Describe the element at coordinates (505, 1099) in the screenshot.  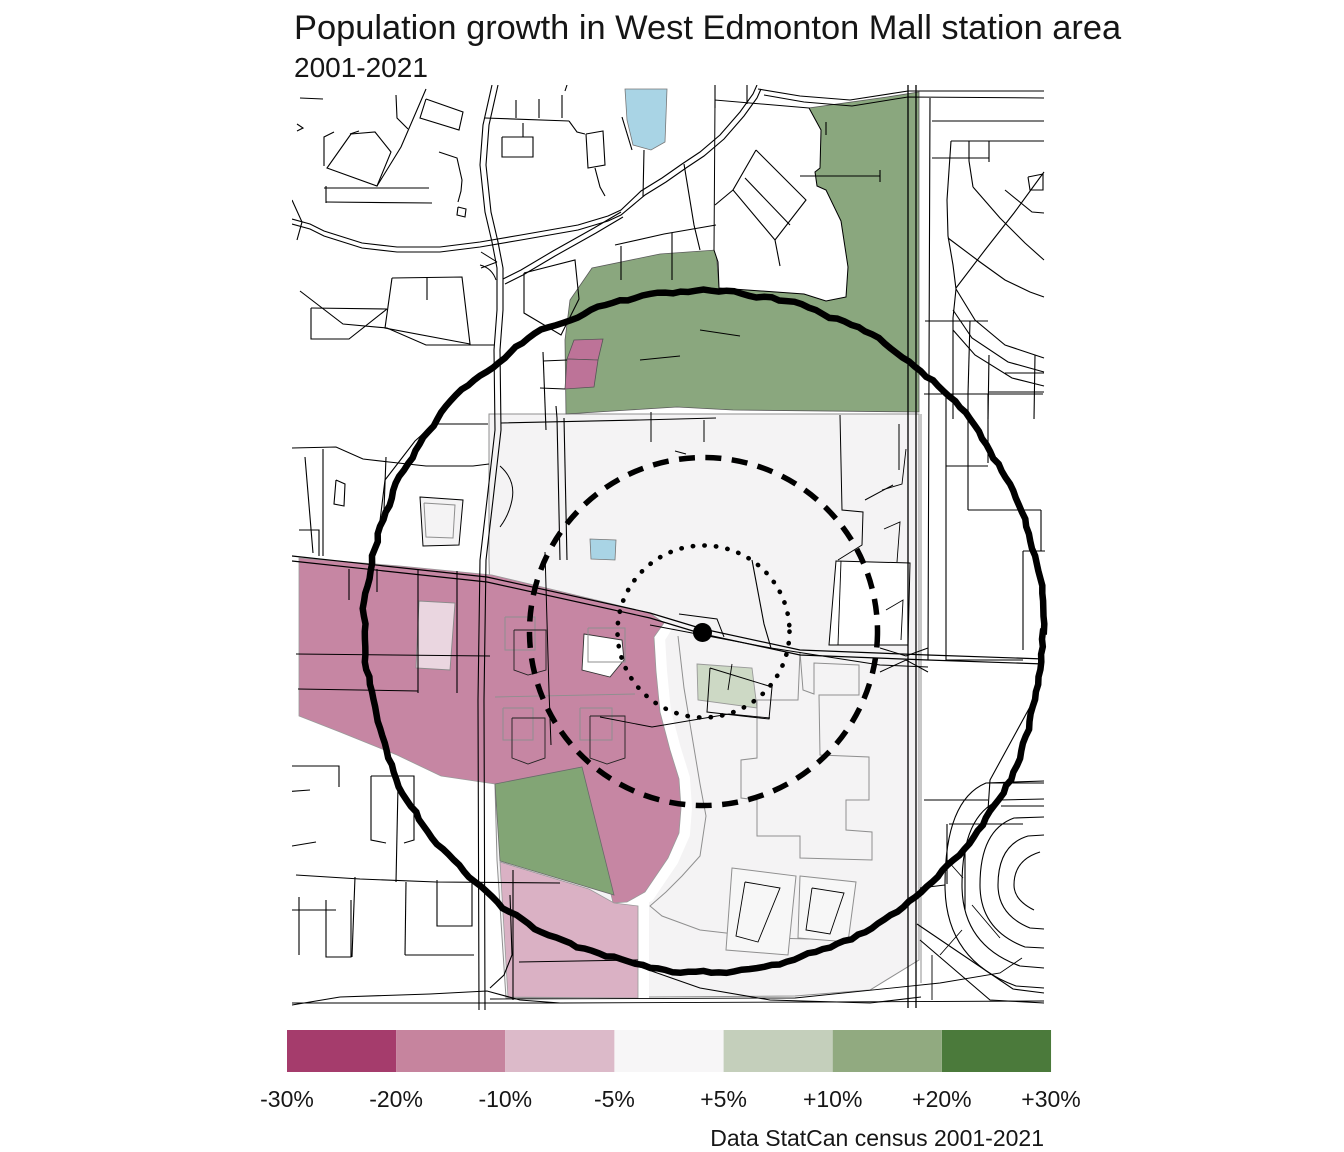
I see `svg-text: -10%` at that location.